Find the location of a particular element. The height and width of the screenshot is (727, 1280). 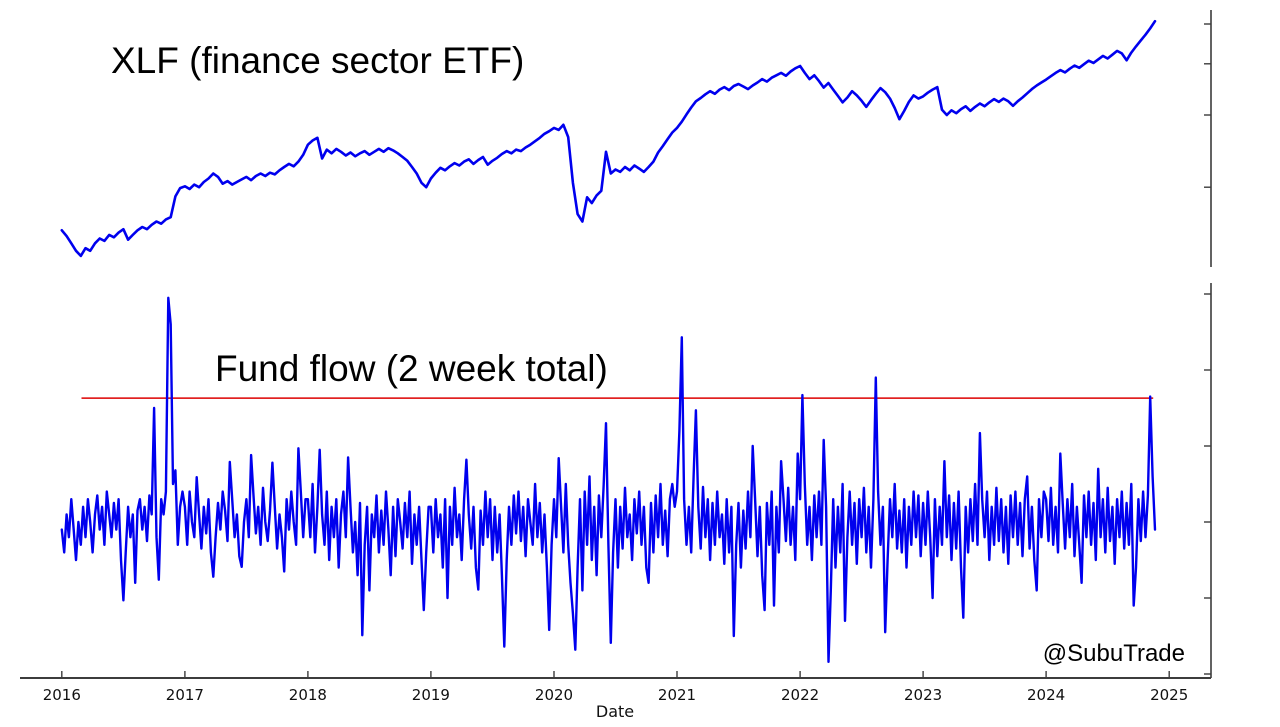

x-axis-ticks is located at coordinates (615, 674).